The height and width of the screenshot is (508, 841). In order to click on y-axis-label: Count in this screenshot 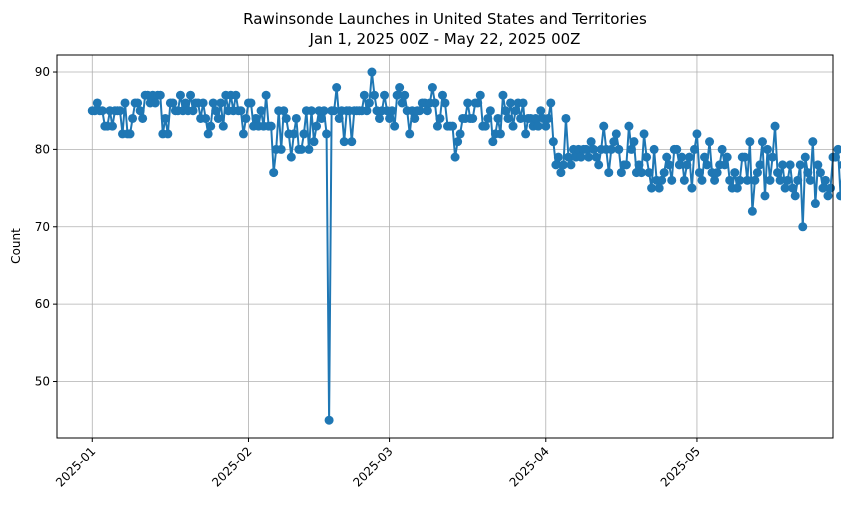, I will do `click(16, 246)`.